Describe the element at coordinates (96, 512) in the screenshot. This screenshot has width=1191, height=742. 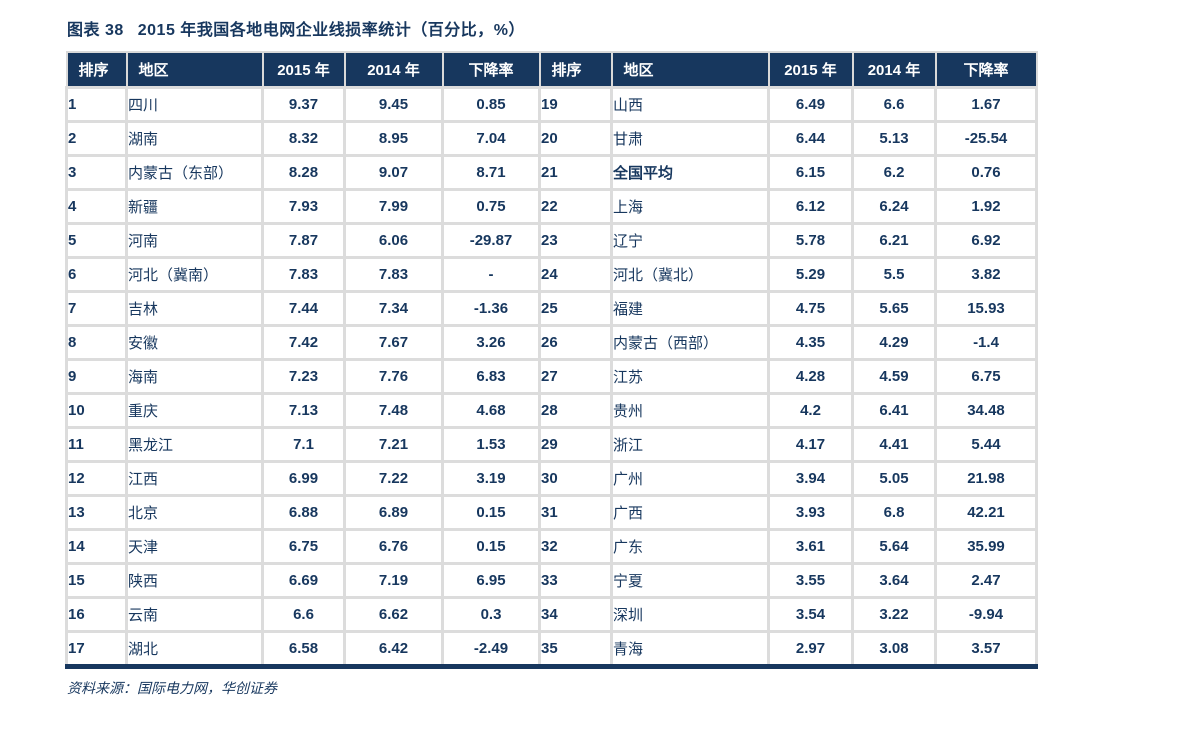
I see `rank-cell: 13` at that location.